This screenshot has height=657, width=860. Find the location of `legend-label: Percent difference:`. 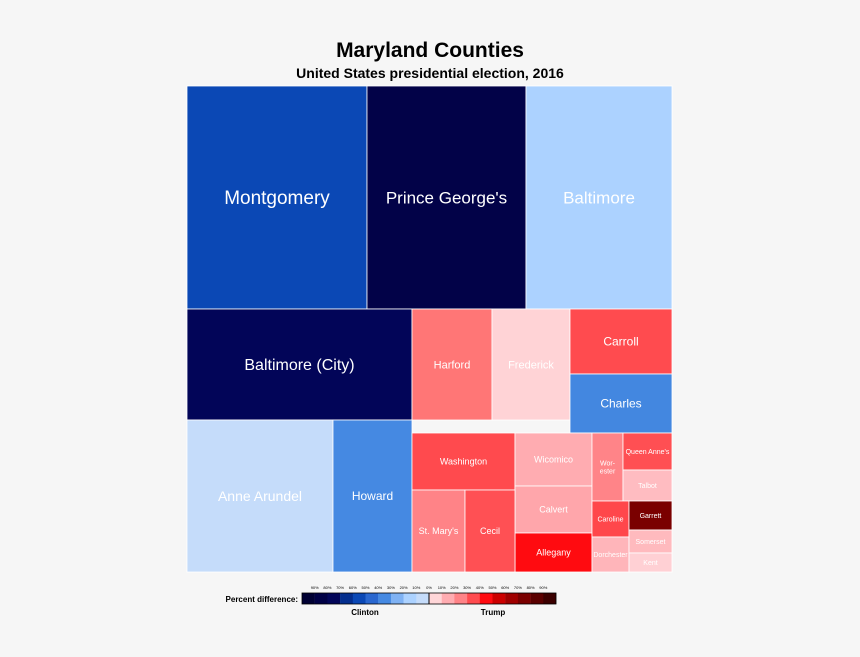

legend-label: Percent difference: is located at coordinates (262, 599).